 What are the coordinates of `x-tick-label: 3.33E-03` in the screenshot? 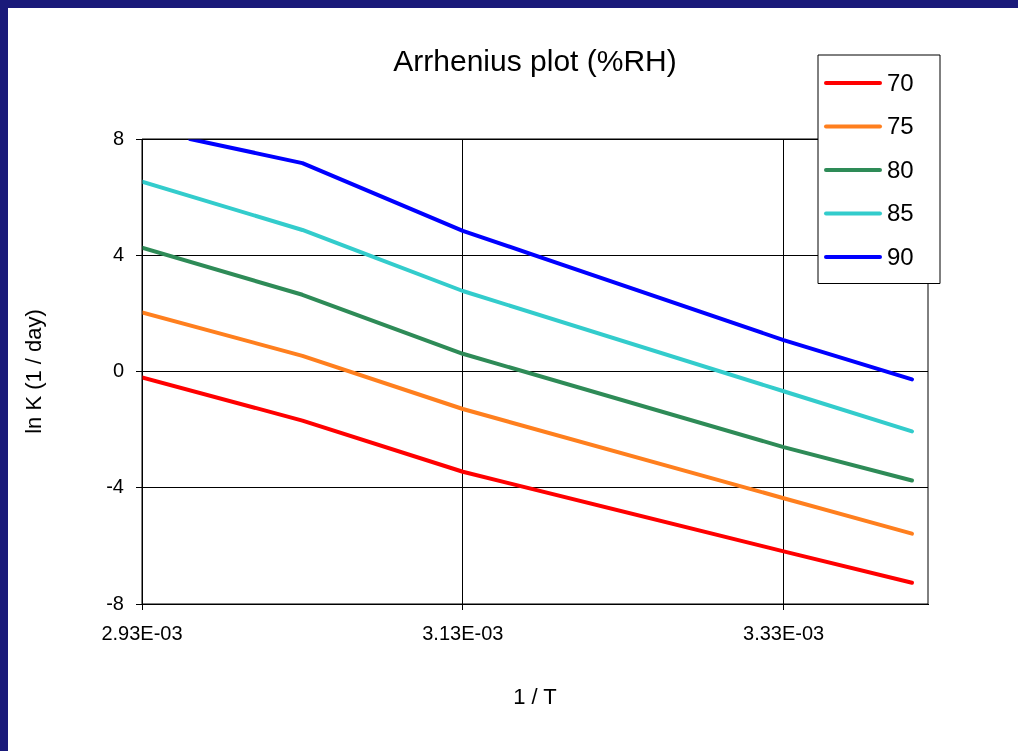 It's located at (784, 632).